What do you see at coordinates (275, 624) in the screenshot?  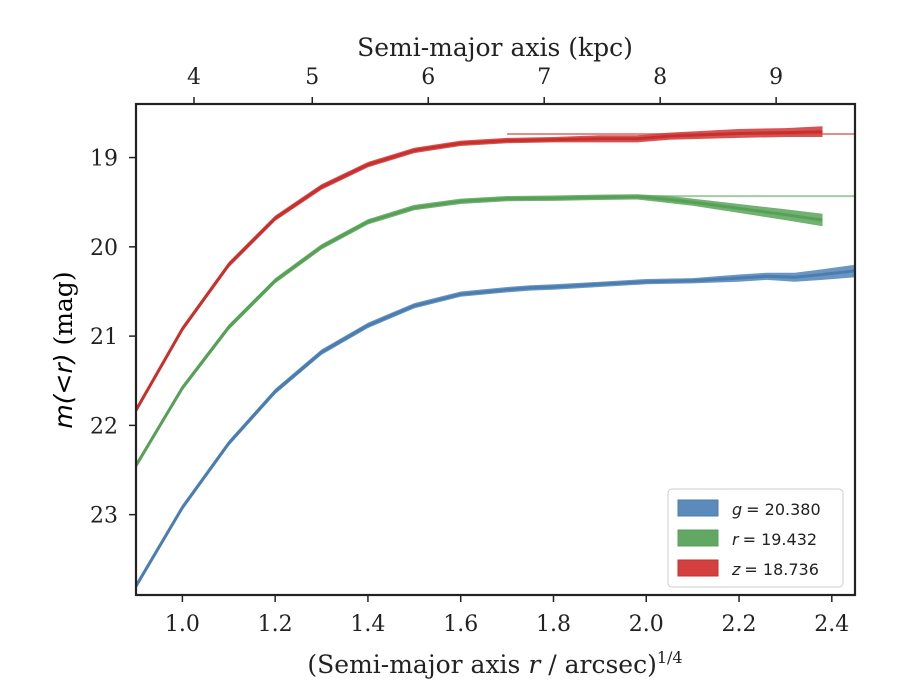 I see `x-tick-label: 1.2` at bounding box center [275, 624].